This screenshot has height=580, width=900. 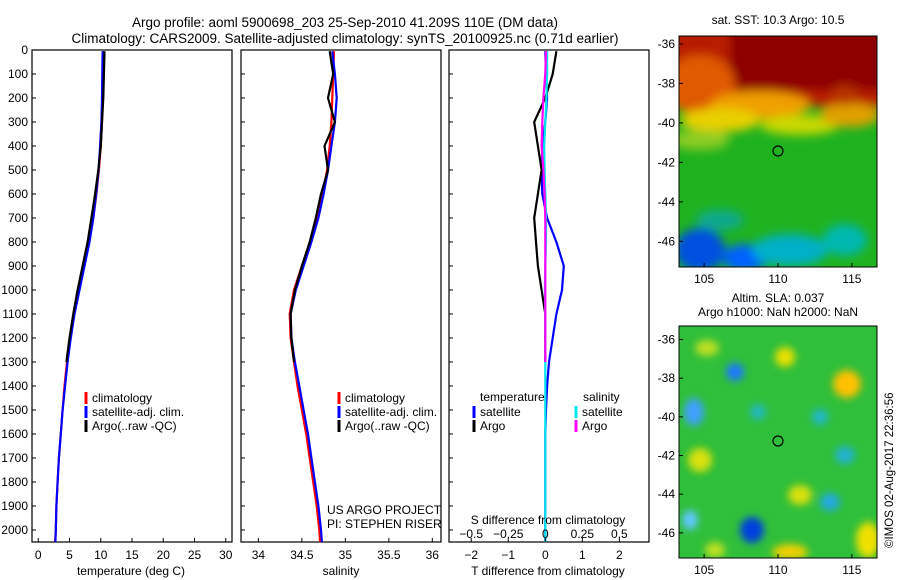 What do you see at coordinates (14, 506) in the screenshot?
I see `depth-tick-label: 1900` at bounding box center [14, 506].